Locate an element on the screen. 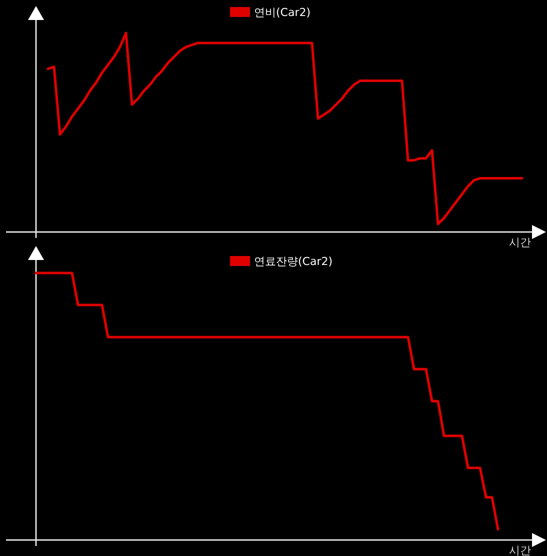 The image size is (547, 556). legend: 연비(Car2) is located at coordinates (270, 12).